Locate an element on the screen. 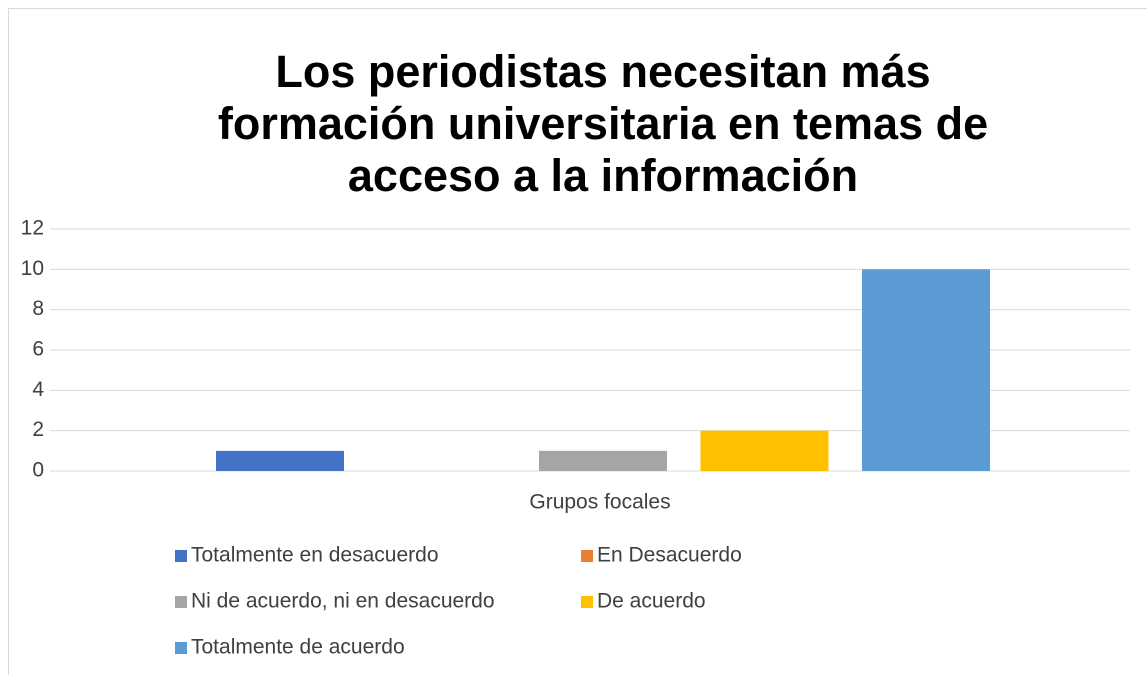 The width and height of the screenshot is (1147, 675). legend-label: En Desacuerdo is located at coordinates (669, 555).